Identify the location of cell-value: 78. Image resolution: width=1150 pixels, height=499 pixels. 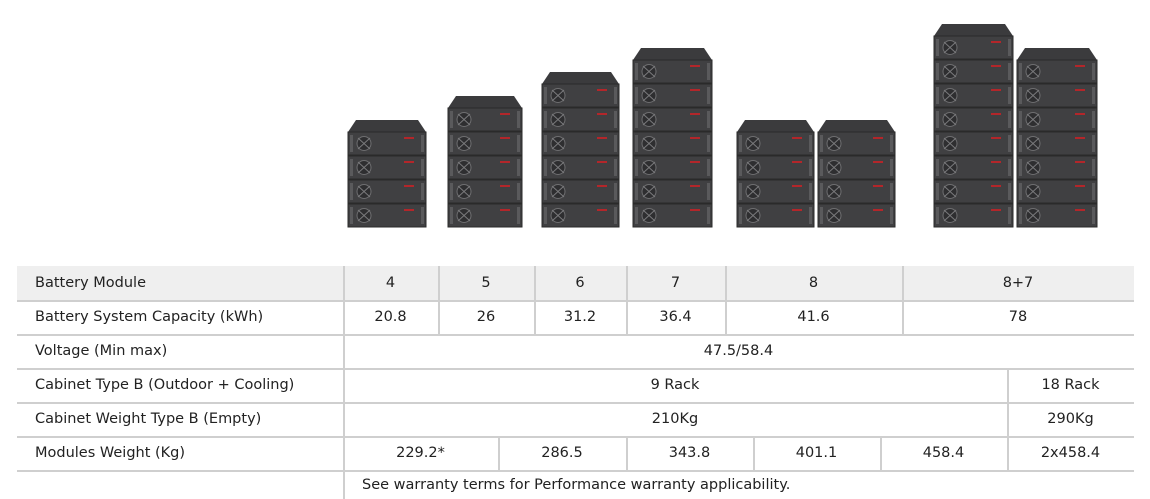
(1018, 317).